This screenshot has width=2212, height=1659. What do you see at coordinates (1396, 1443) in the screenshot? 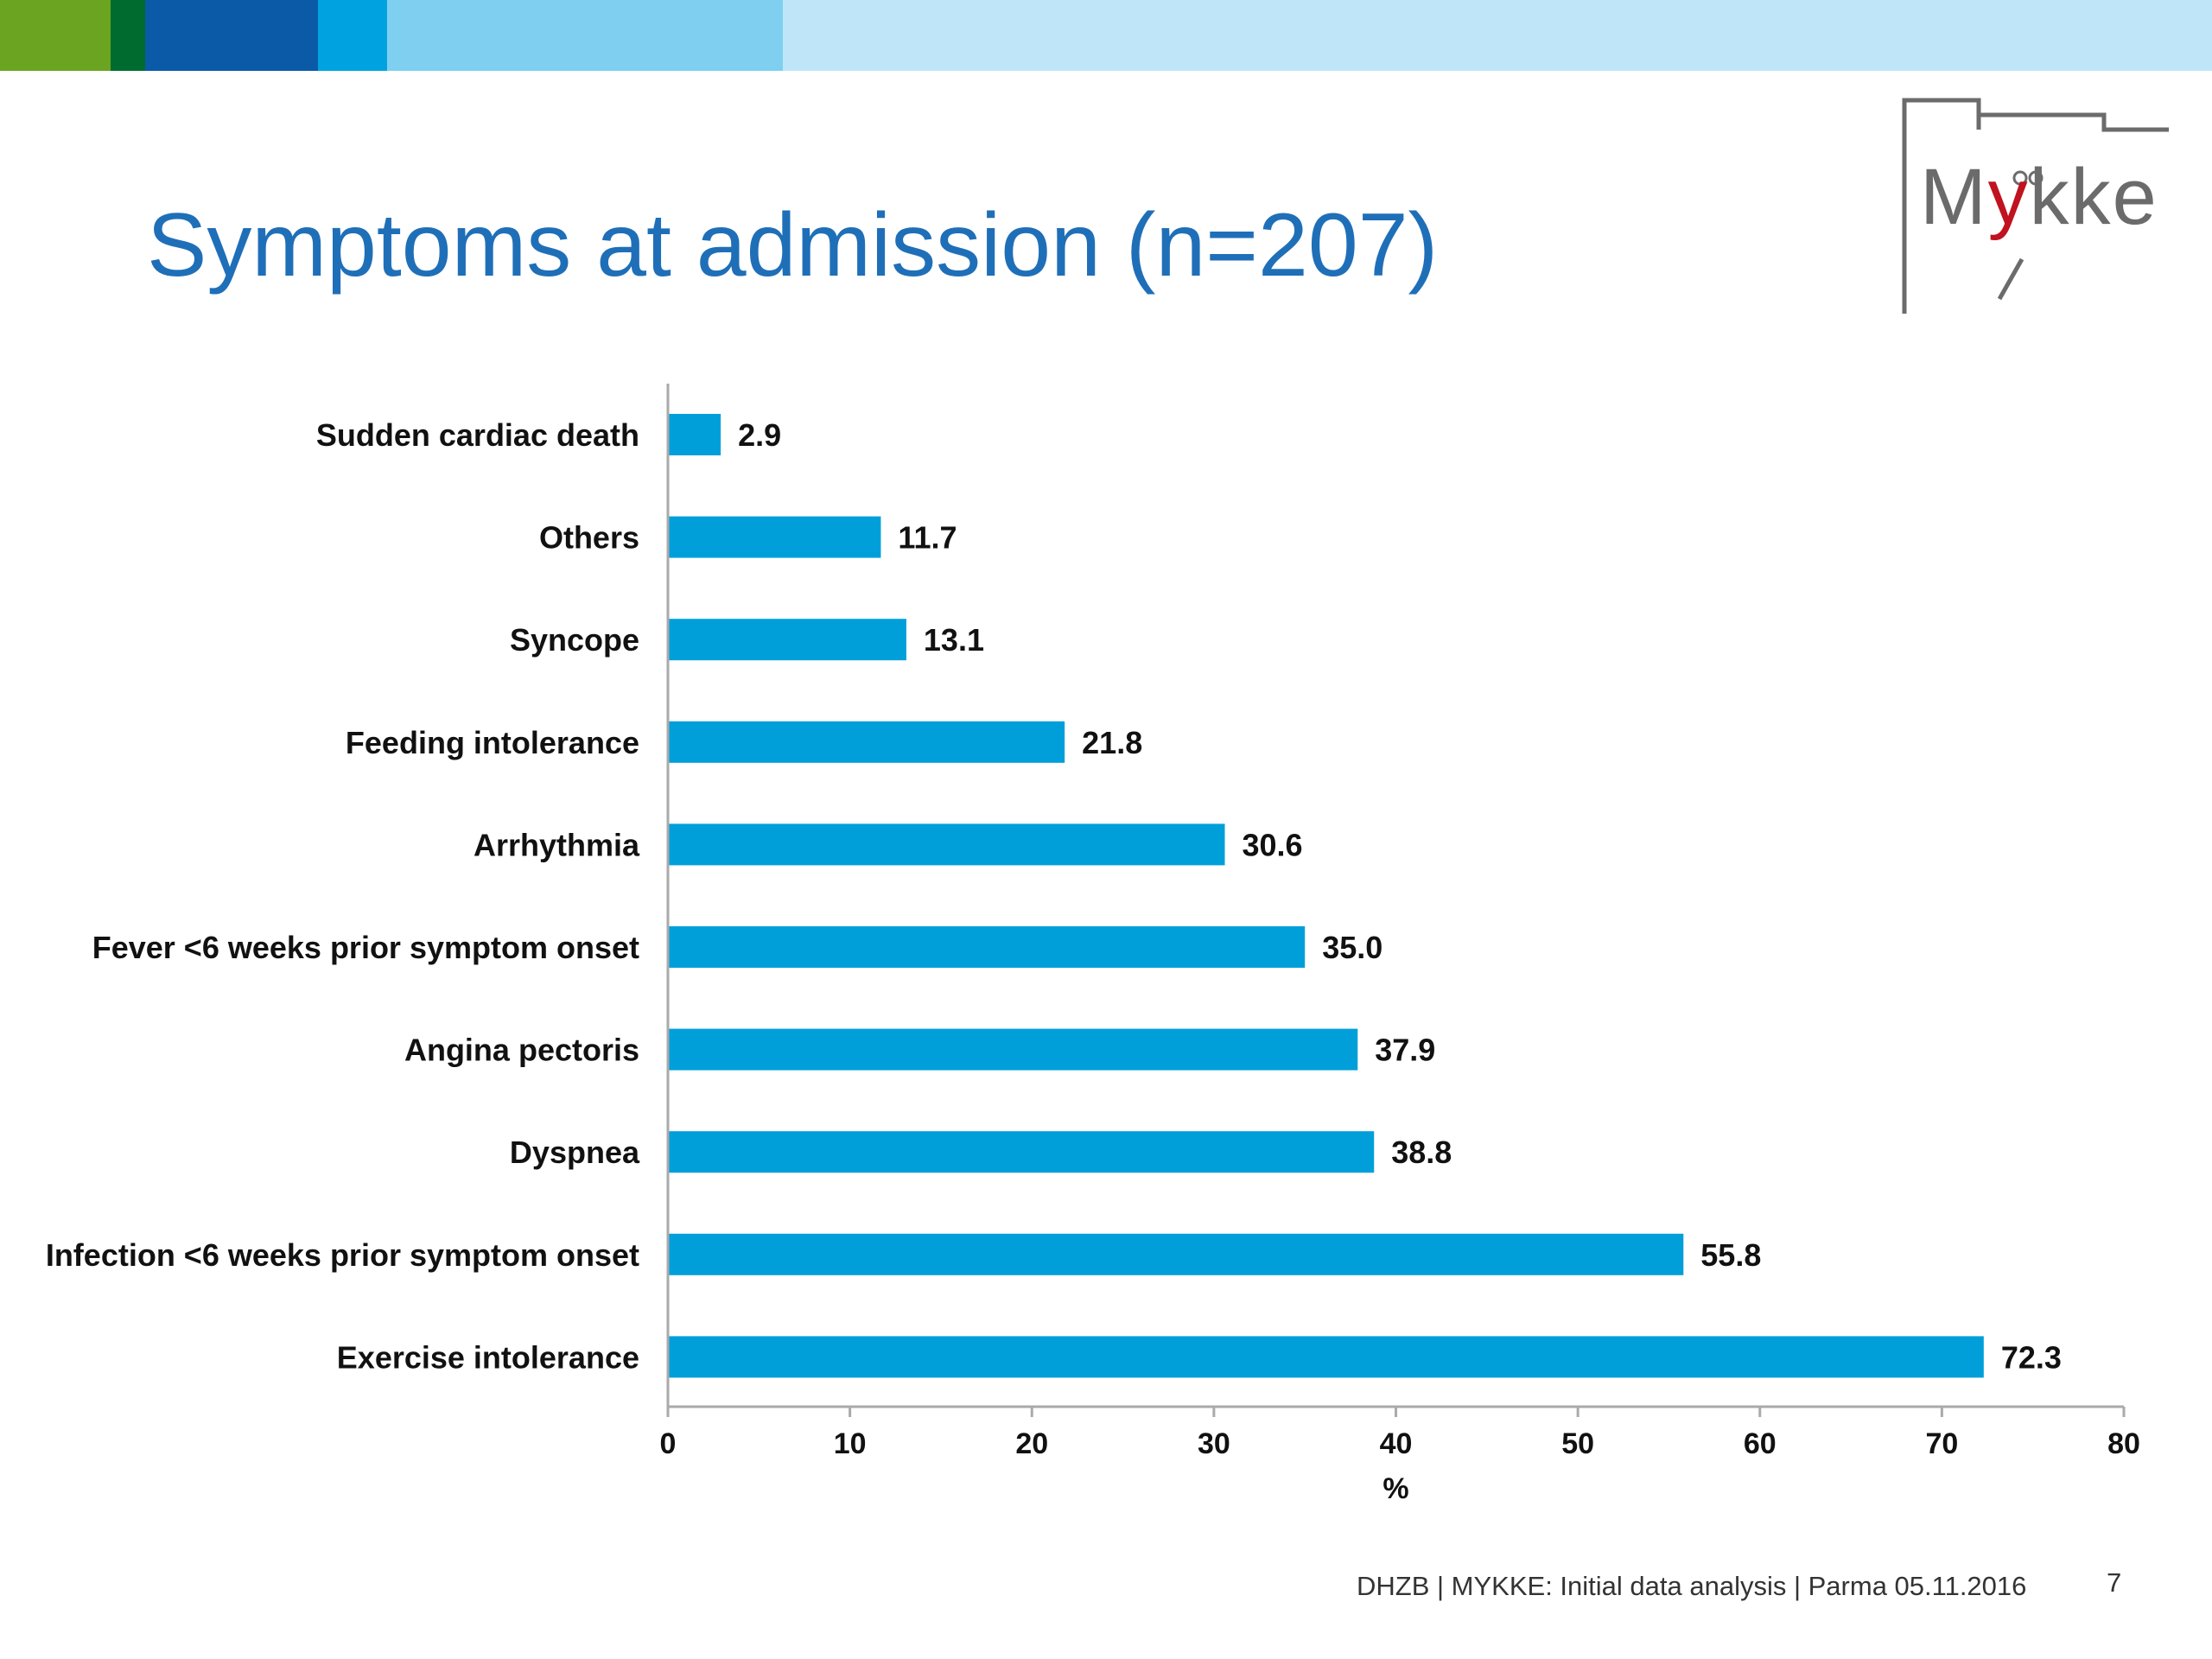
I see `x-tick-label: 40` at bounding box center [1396, 1443].